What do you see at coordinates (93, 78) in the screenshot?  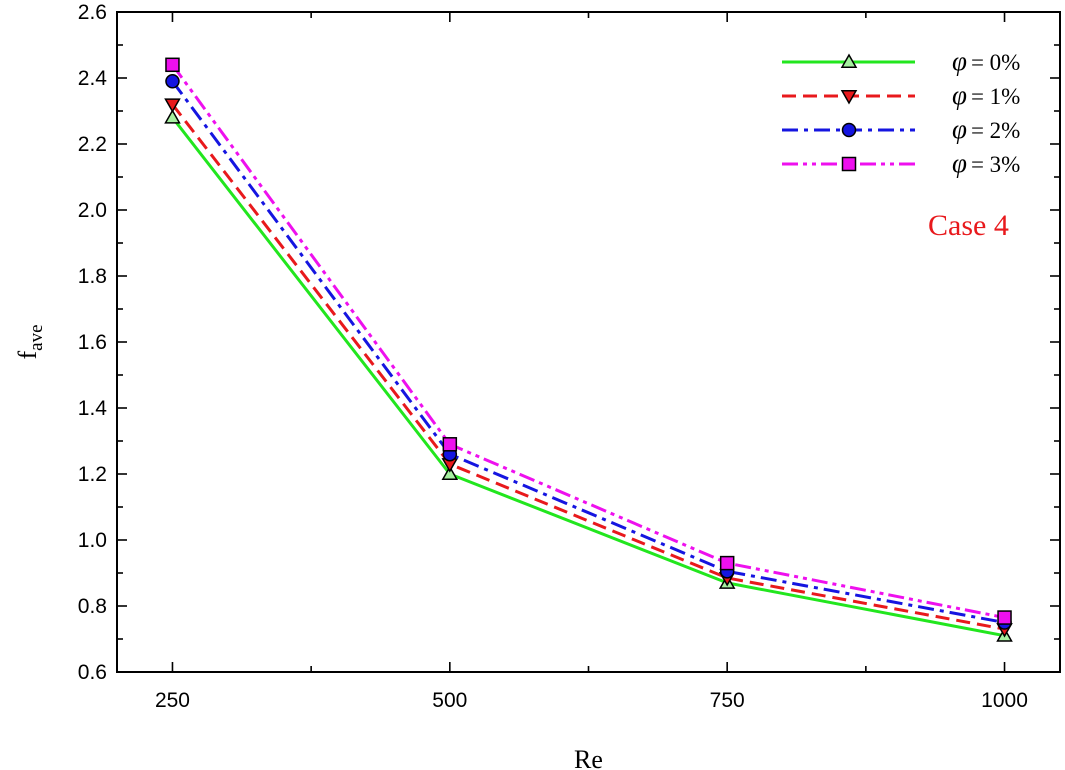 I see `y-tick-label: 2.4` at bounding box center [93, 78].